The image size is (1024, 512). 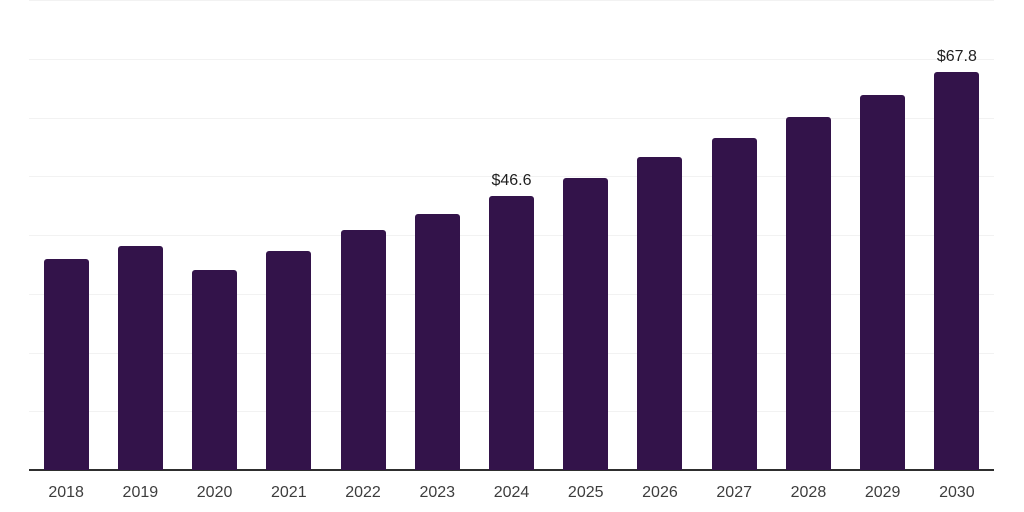 I want to click on x-tick-2025: 2025, so click(x=585, y=492).